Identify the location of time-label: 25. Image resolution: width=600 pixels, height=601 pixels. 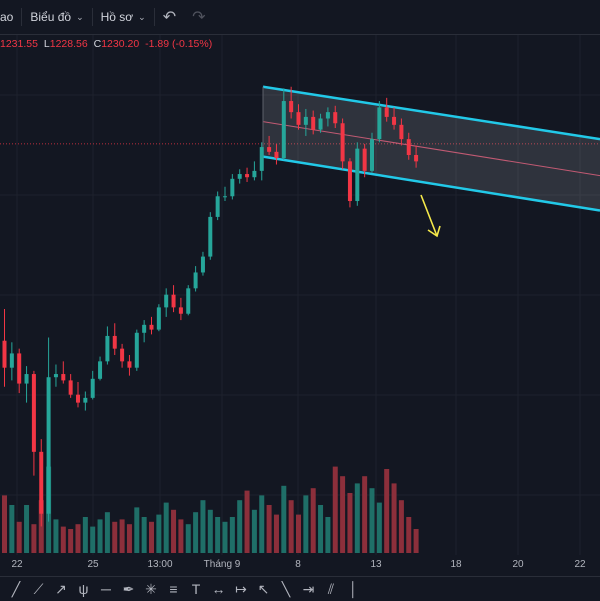
(93, 564).